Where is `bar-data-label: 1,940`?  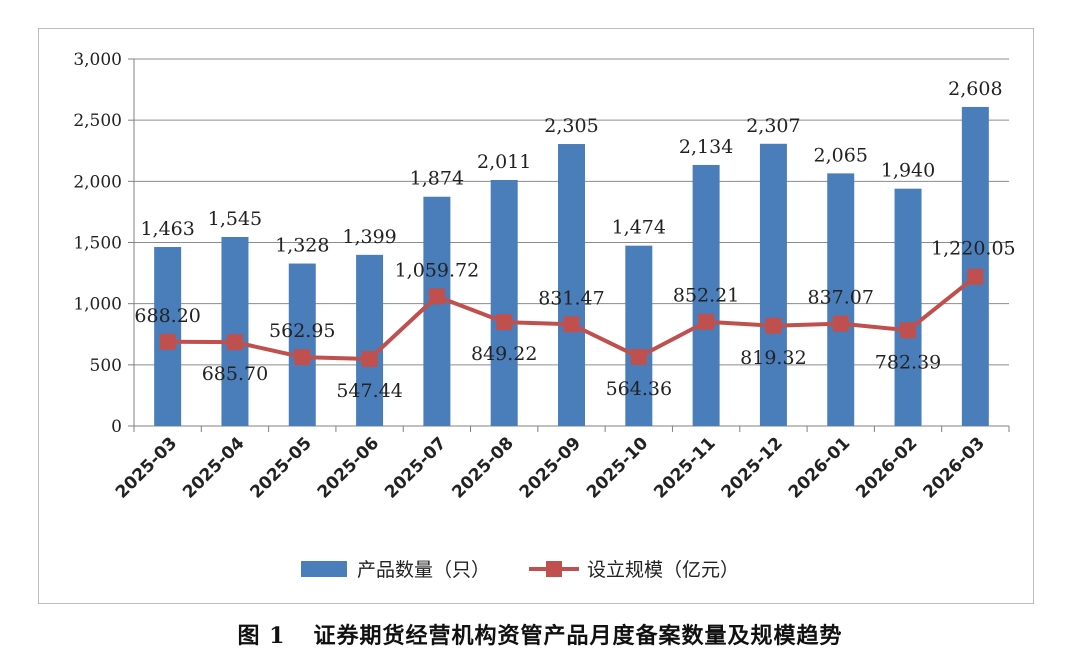
bar-data-label: 1,940 is located at coordinates (908, 171).